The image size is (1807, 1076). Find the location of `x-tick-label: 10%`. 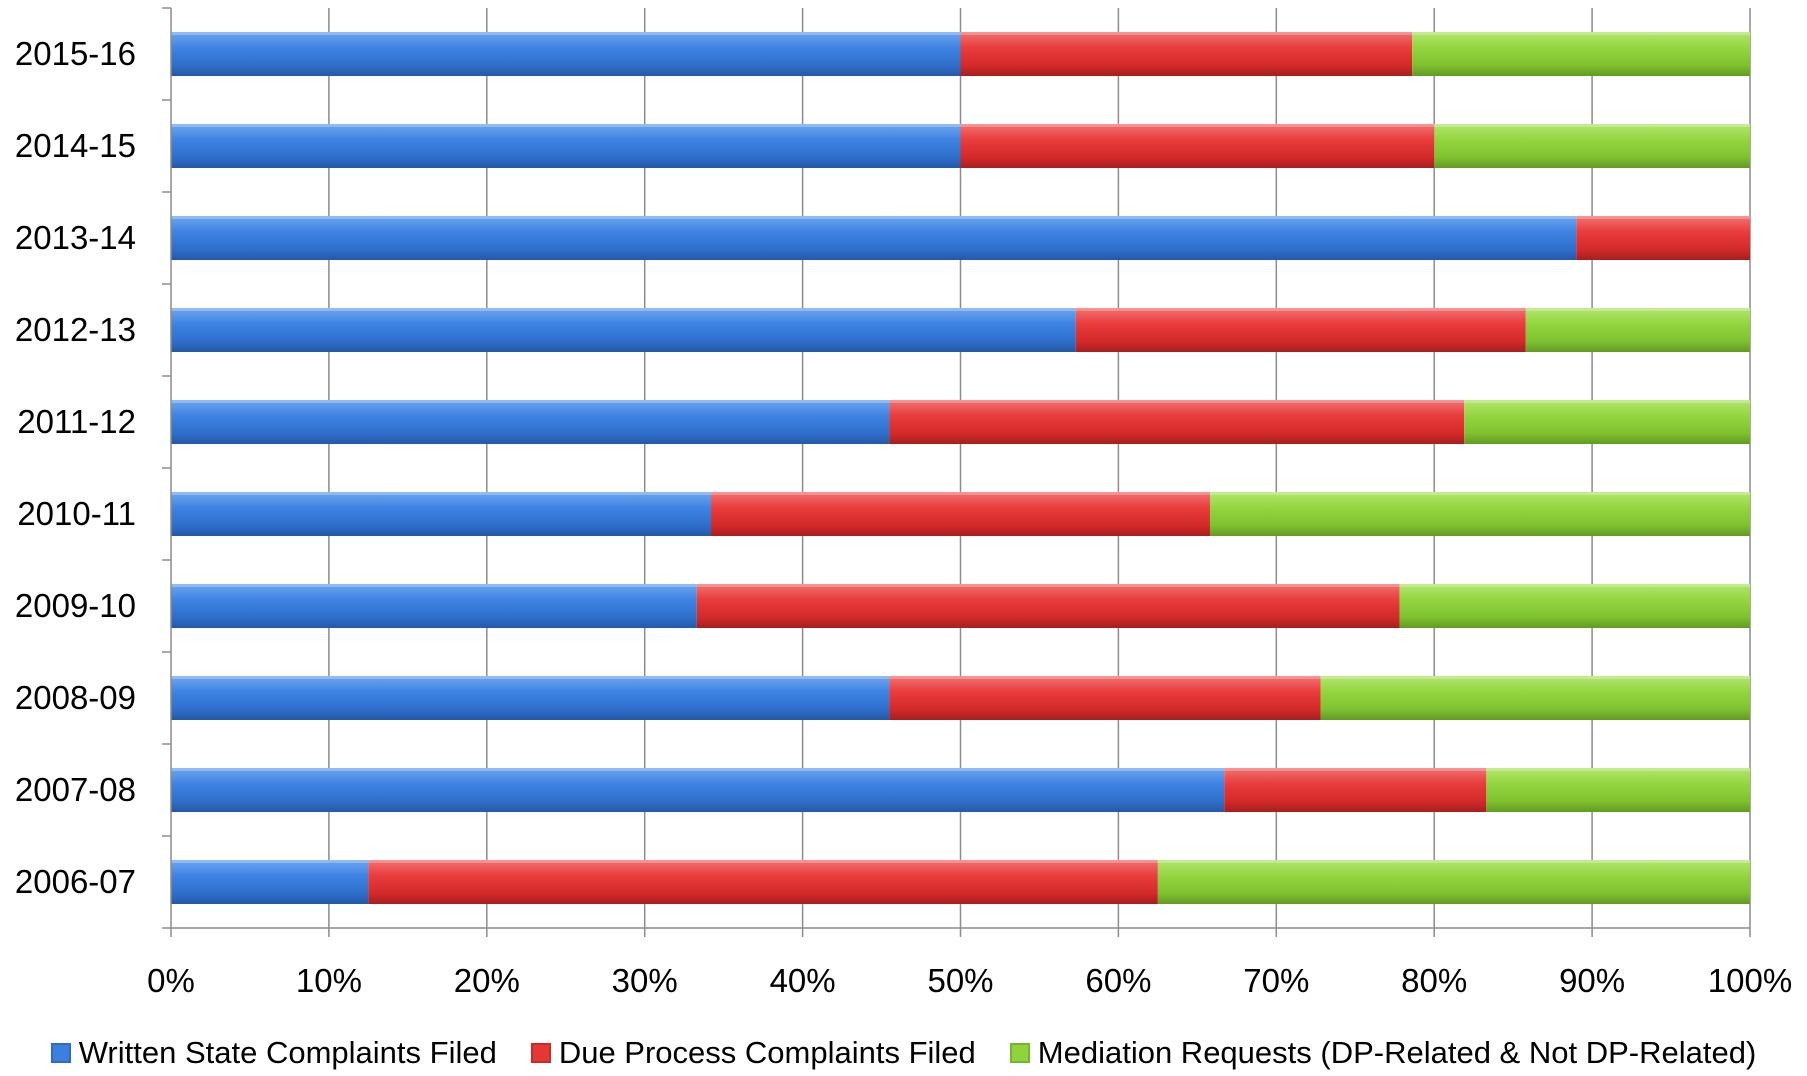

x-tick-label: 10% is located at coordinates (329, 980).